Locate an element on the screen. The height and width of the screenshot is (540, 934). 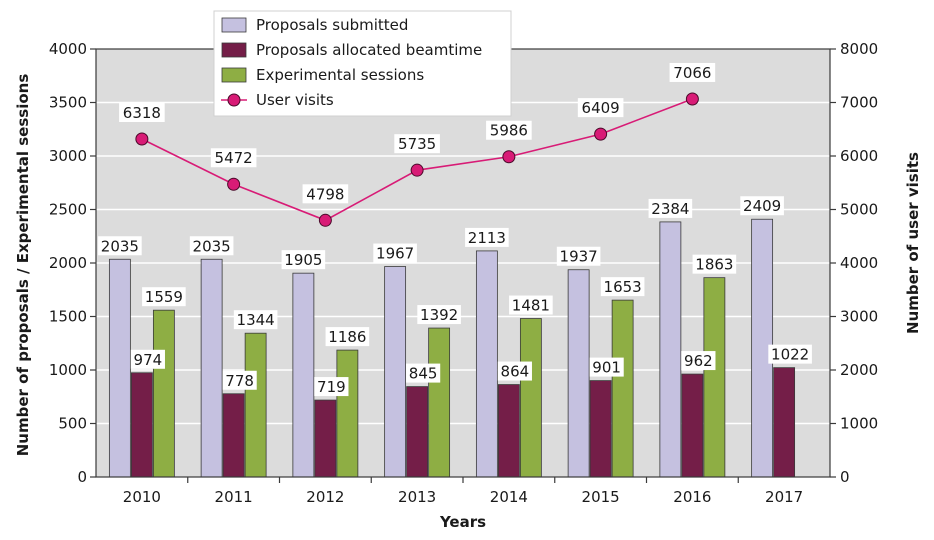
bar-value-label: 719 is located at coordinates (331, 387).